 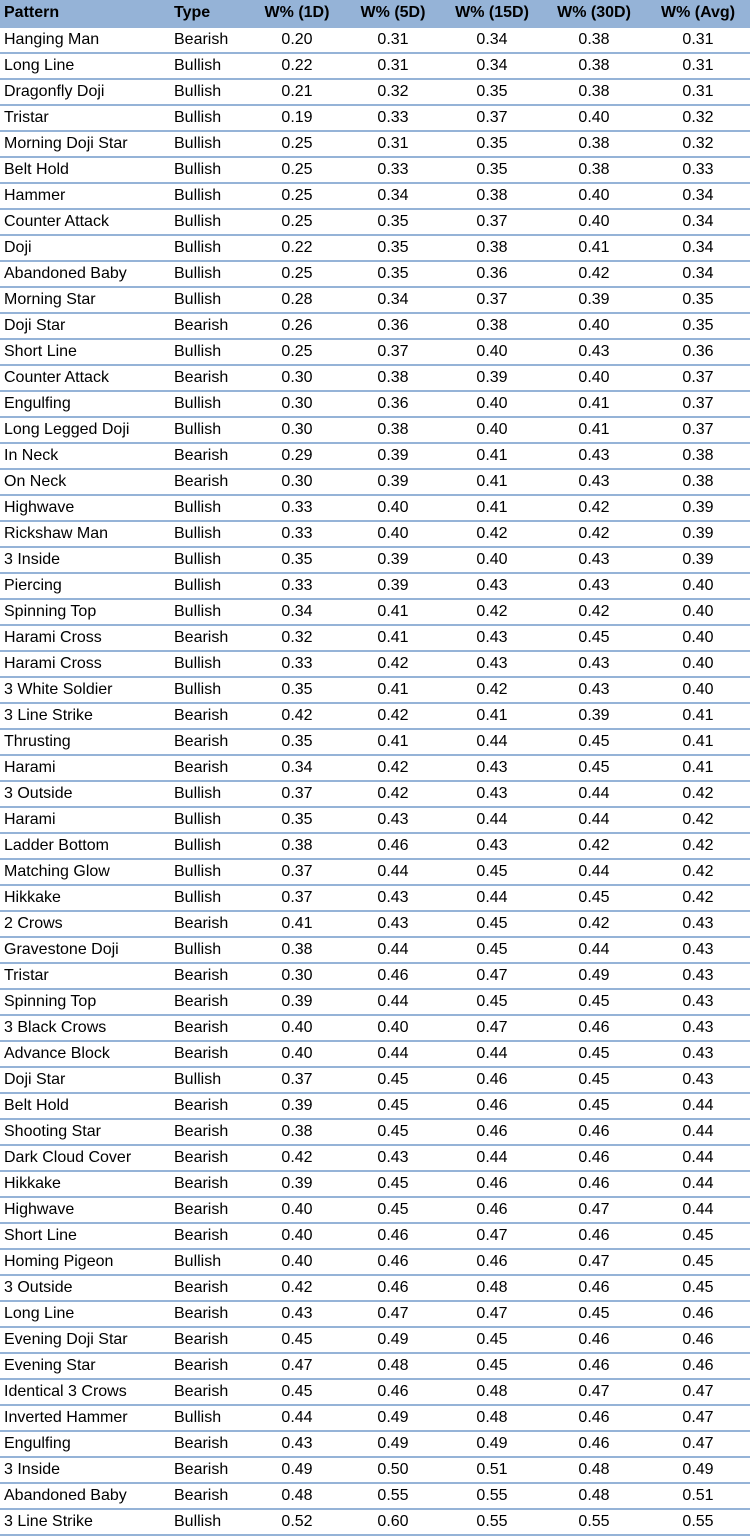 What do you see at coordinates (375, 586) in the screenshot?
I see `table-row: Piercing Bullish 0.33 0.39 0.43 0.43 0.40` at bounding box center [375, 586].